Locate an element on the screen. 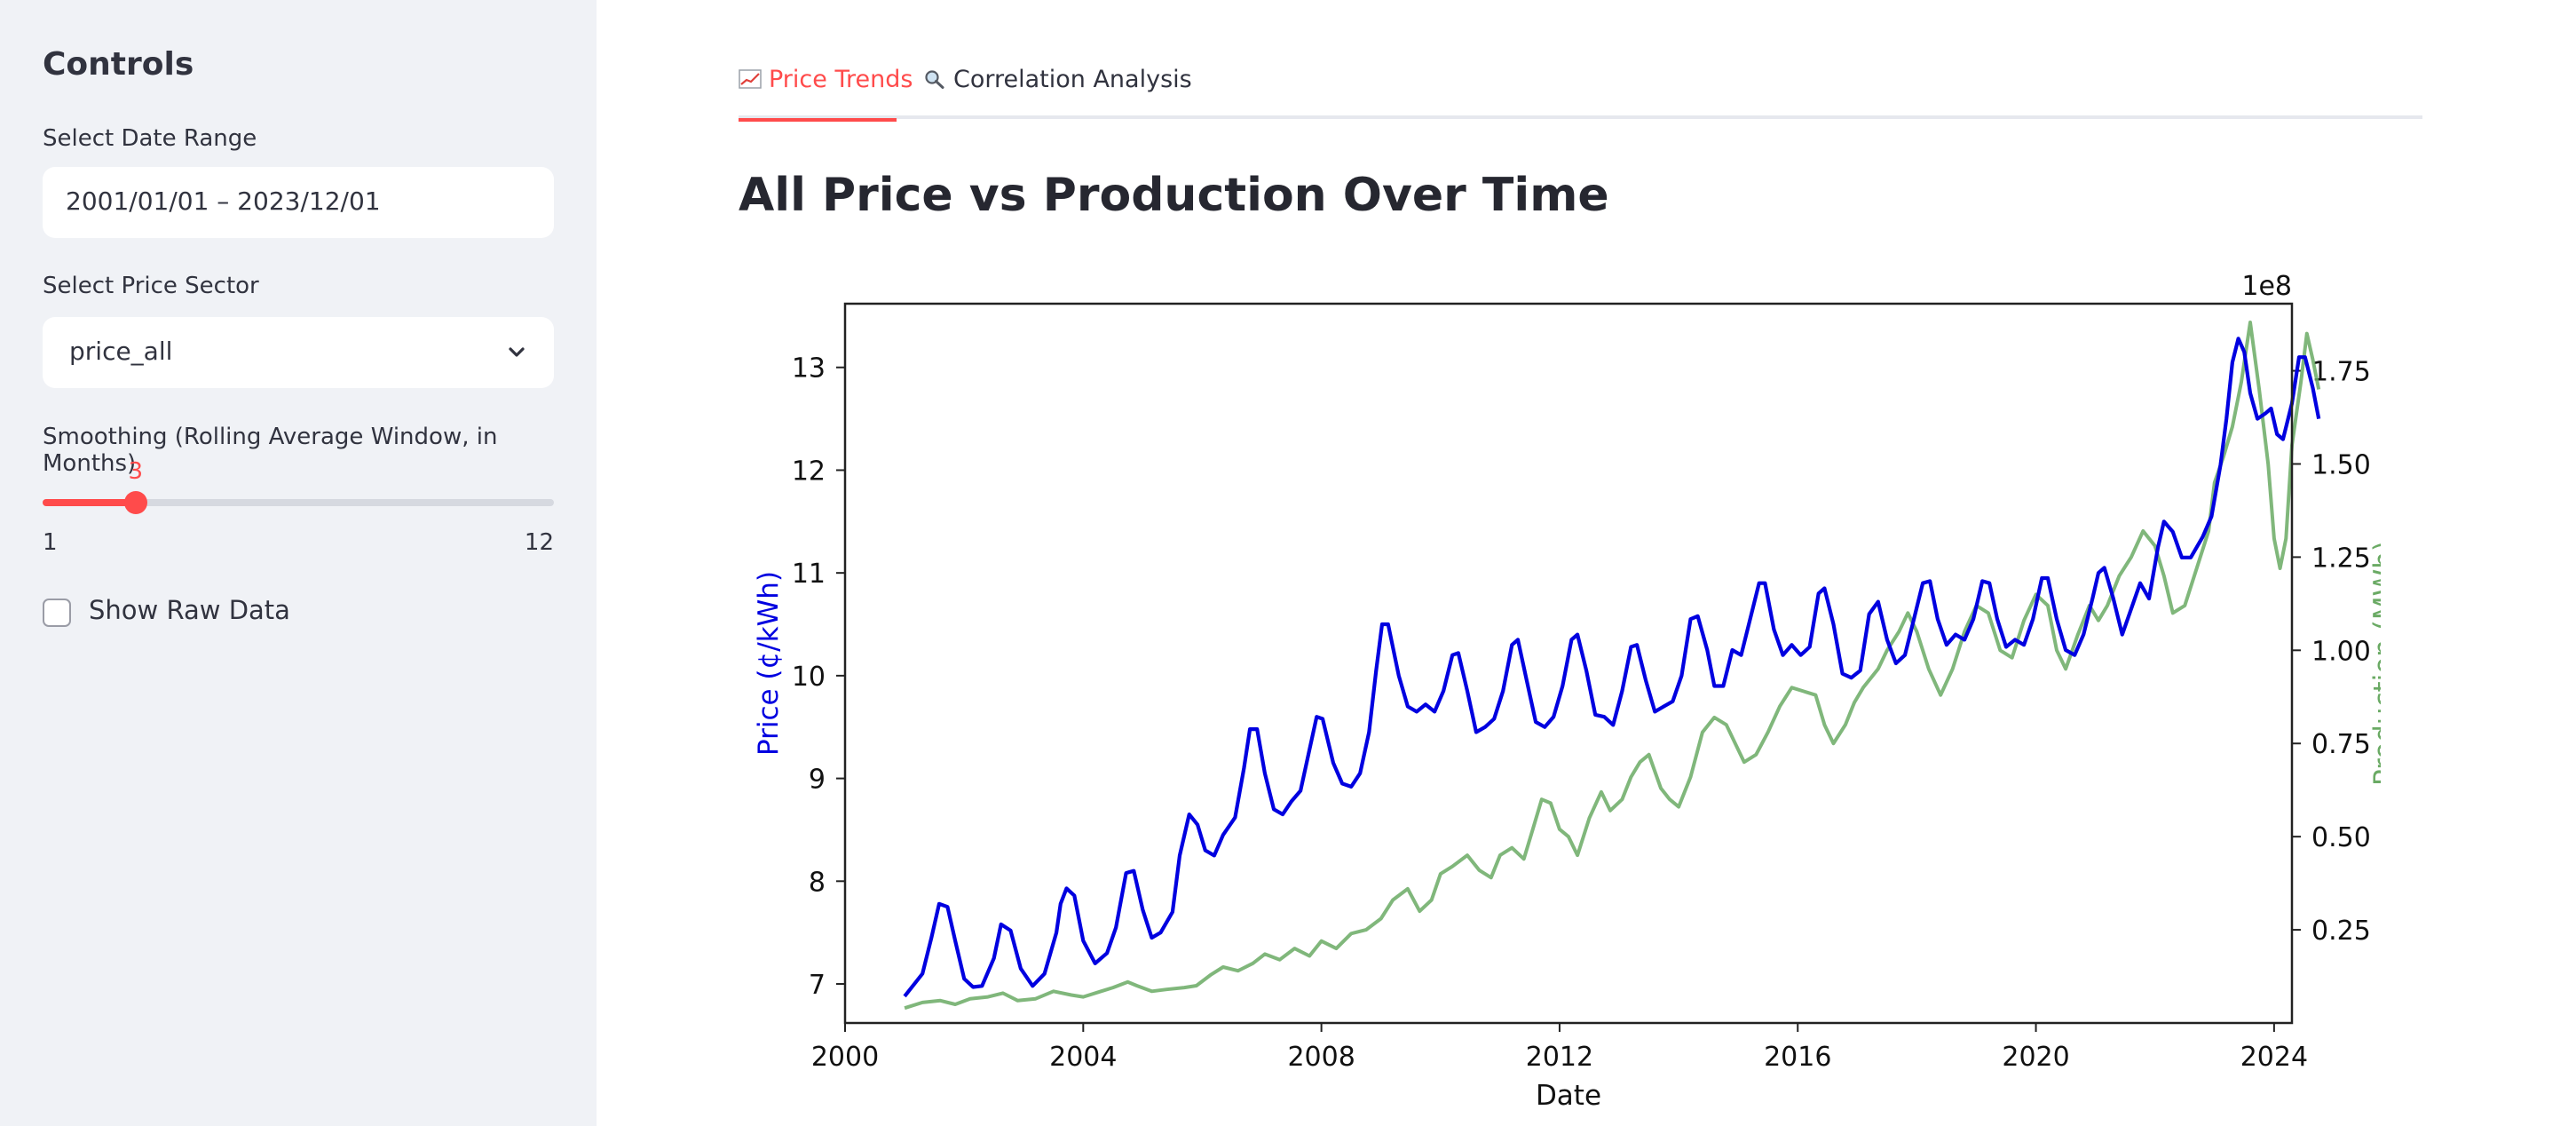 This screenshot has width=2576, height=1126. y-tick-label: 7 is located at coordinates (817, 985).